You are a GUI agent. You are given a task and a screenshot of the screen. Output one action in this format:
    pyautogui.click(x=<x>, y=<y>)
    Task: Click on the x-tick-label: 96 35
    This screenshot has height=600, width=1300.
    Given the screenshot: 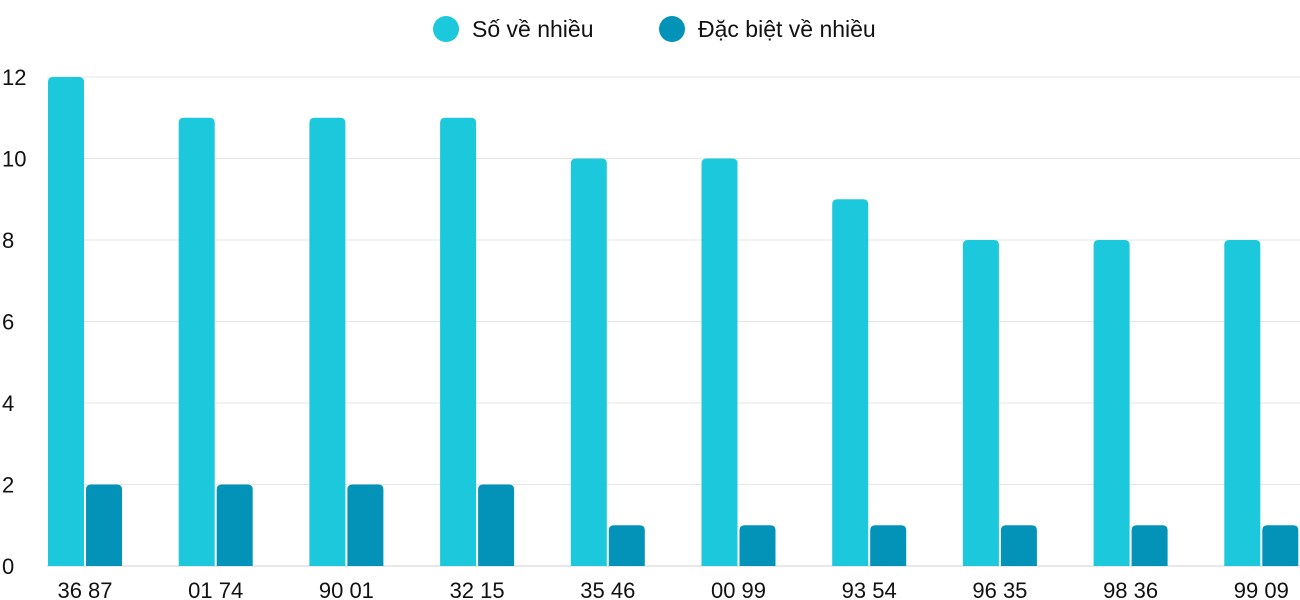 What is the action you would take?
    pyautogui.click(x=999, y=589)
    